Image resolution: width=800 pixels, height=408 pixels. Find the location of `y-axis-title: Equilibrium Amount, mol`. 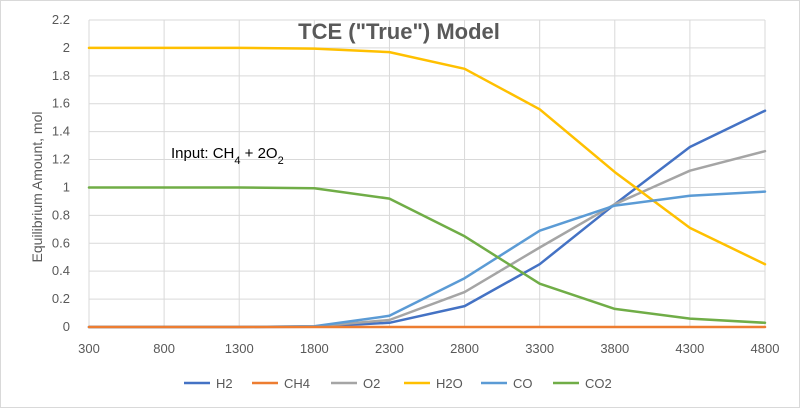

y-axis-title: Equilibrium Amount, mol is located at coordinates (37, 187).